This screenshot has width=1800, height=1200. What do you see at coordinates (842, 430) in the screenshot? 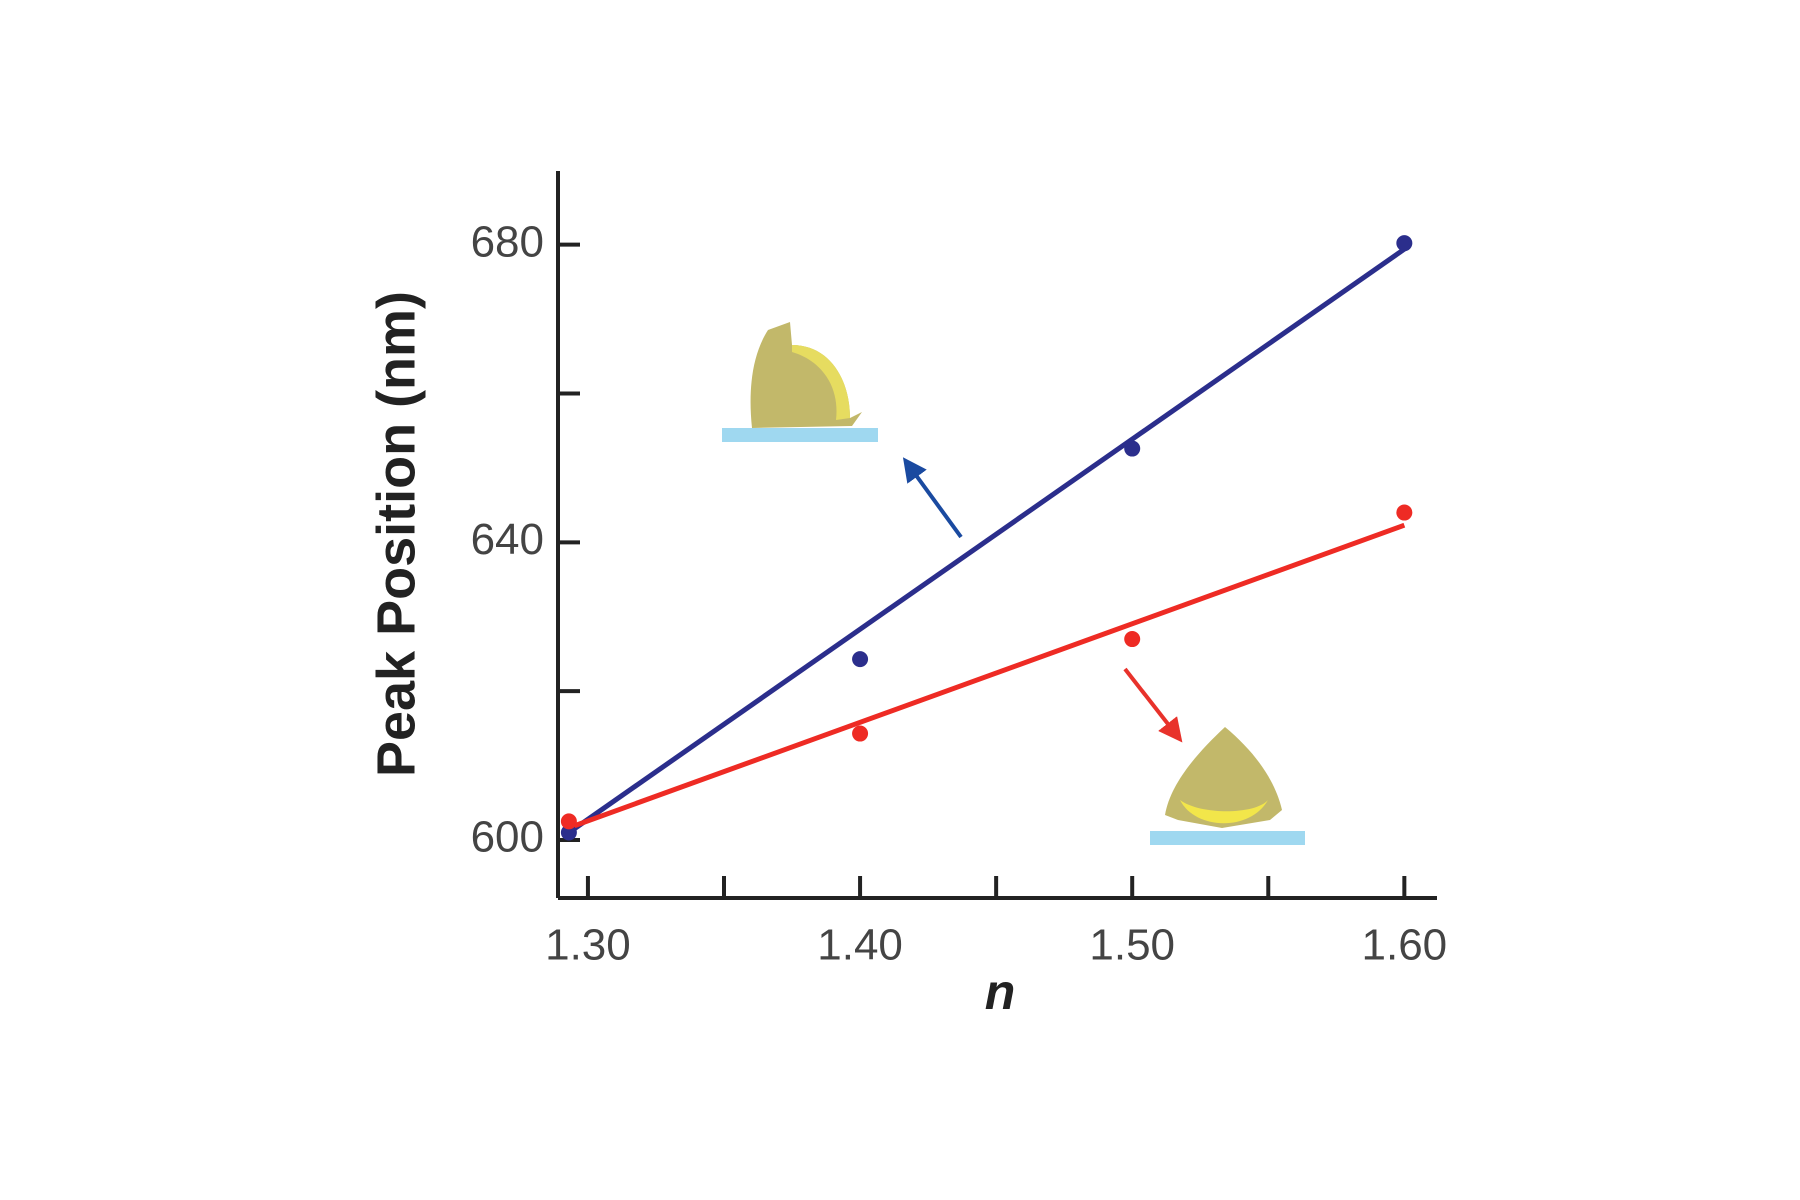
I see `inset-tilted` at bounding box center [842, 430].